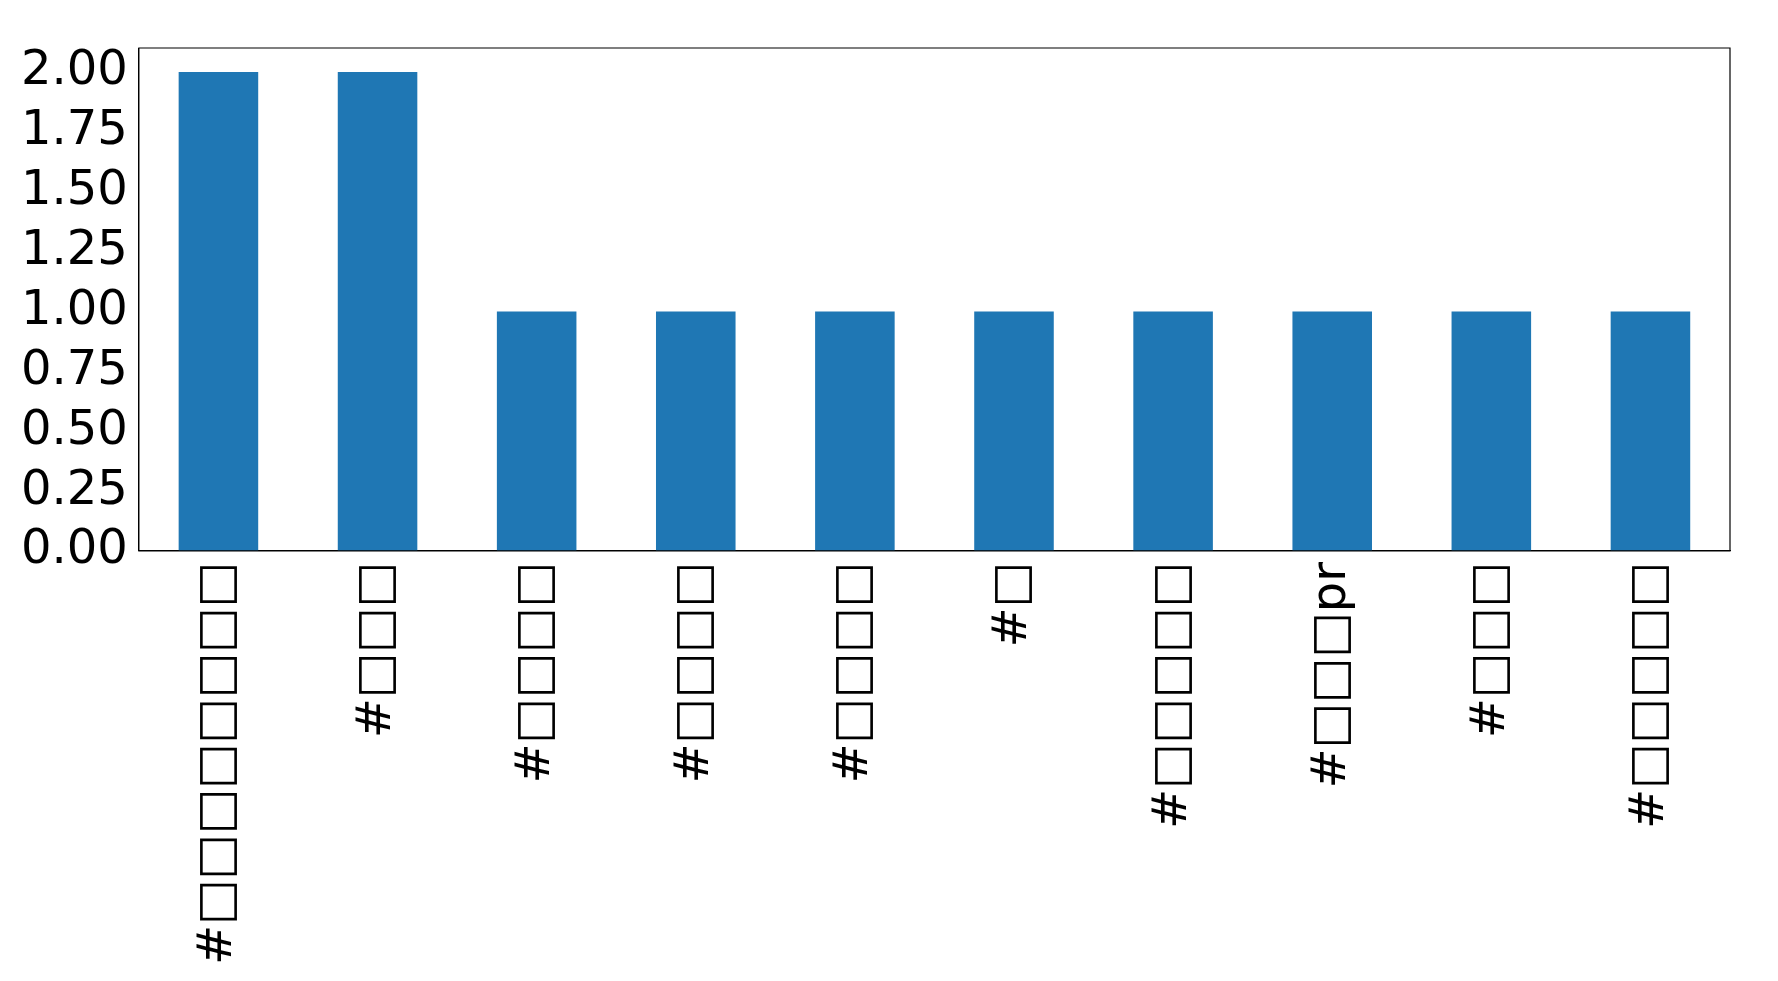 The height and width of the screenshot is (981, 1778). What do you see at coordinates (74, 67) in the screenshot?
I see `y-tick-label: 2.00` at bounding box center [74, 67].